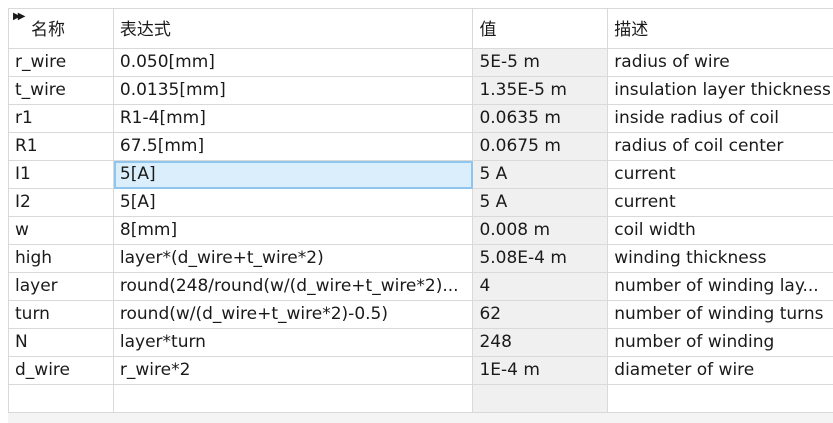 The height and width of the screenshot is (423, 833). Describe the element at coordinates (293, 91) in the screenshot. I see `cell-expression: 0.0135[mm]` at that location.